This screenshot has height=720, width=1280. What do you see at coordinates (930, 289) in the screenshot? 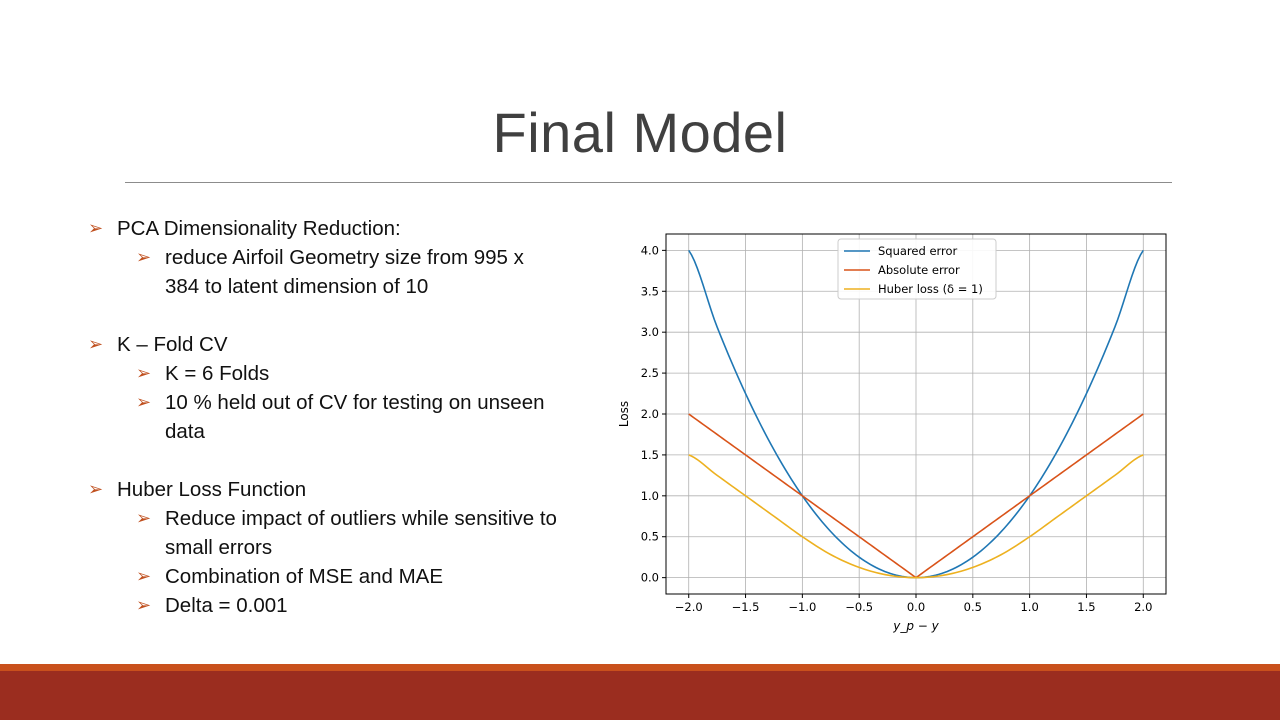
I see `legend-label: Huber loss (δ = 1)` at bounding box center [930, 289].